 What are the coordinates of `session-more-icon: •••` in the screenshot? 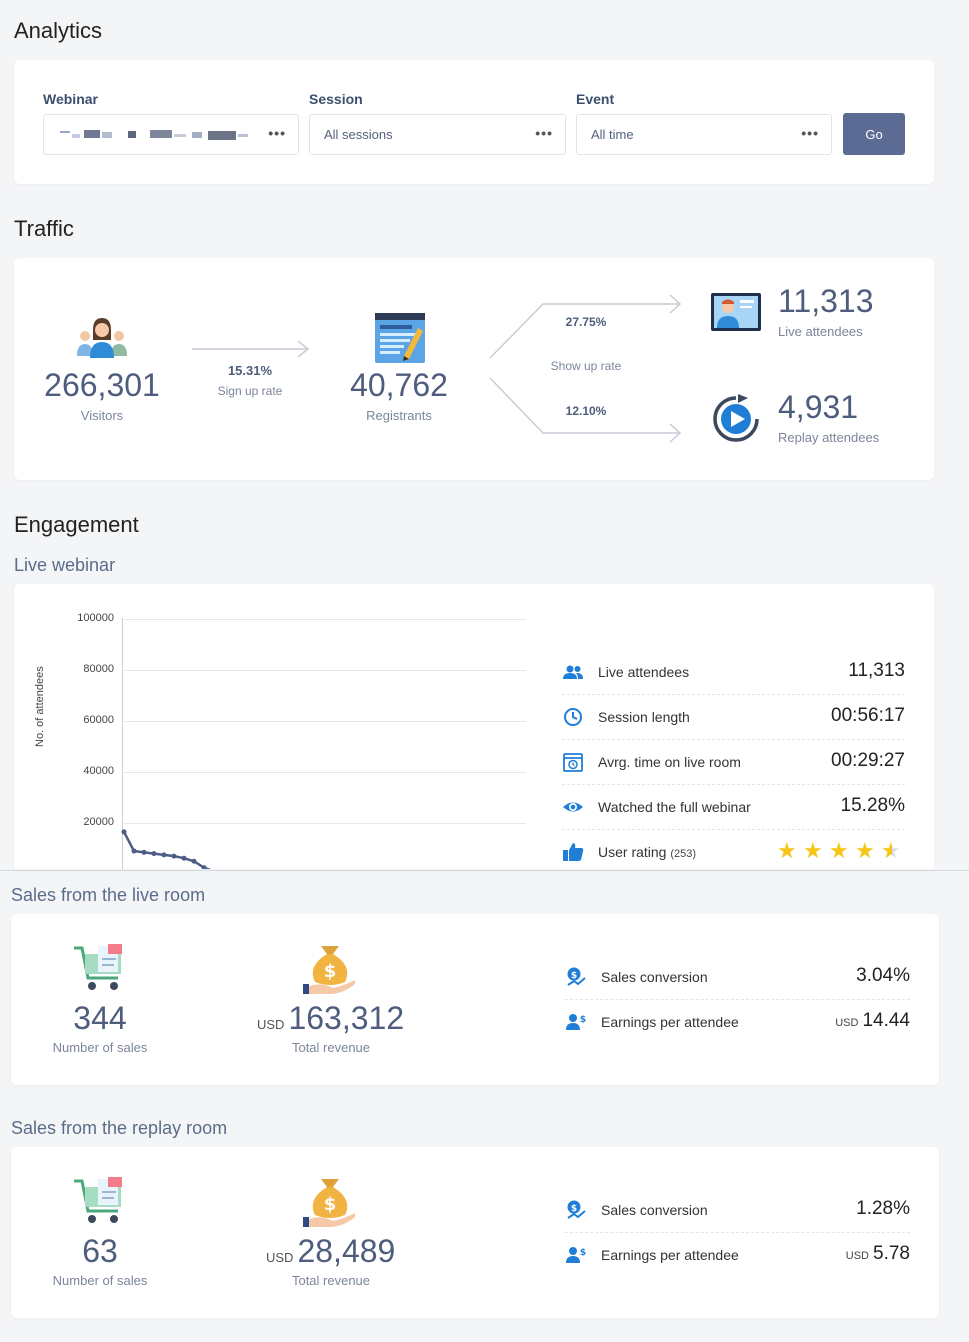 It's located at (544, 133).